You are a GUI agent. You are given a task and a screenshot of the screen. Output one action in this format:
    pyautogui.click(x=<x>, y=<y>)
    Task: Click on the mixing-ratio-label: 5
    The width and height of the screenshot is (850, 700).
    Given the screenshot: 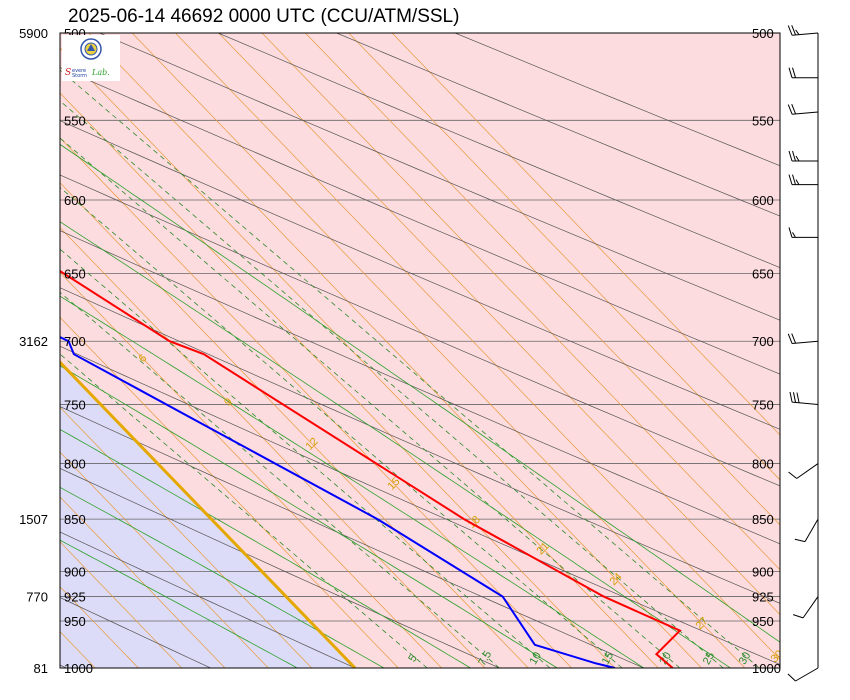 What is the action you would take?
    pyautogui.click(x=412, y=658)
    